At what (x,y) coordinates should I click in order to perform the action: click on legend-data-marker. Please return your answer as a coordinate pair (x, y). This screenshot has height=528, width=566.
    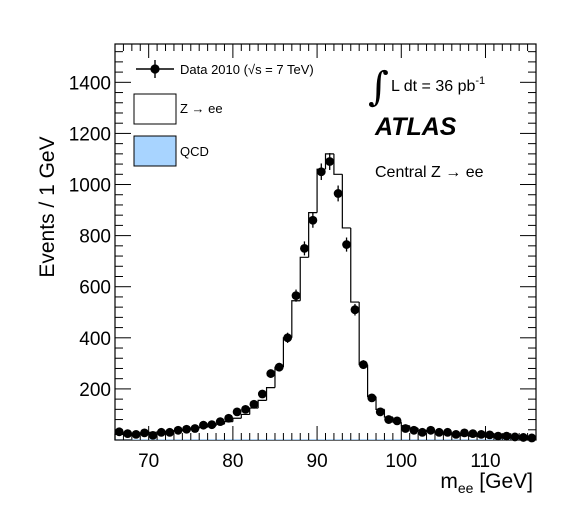
    Looking at the image, I should click on (155, 69).